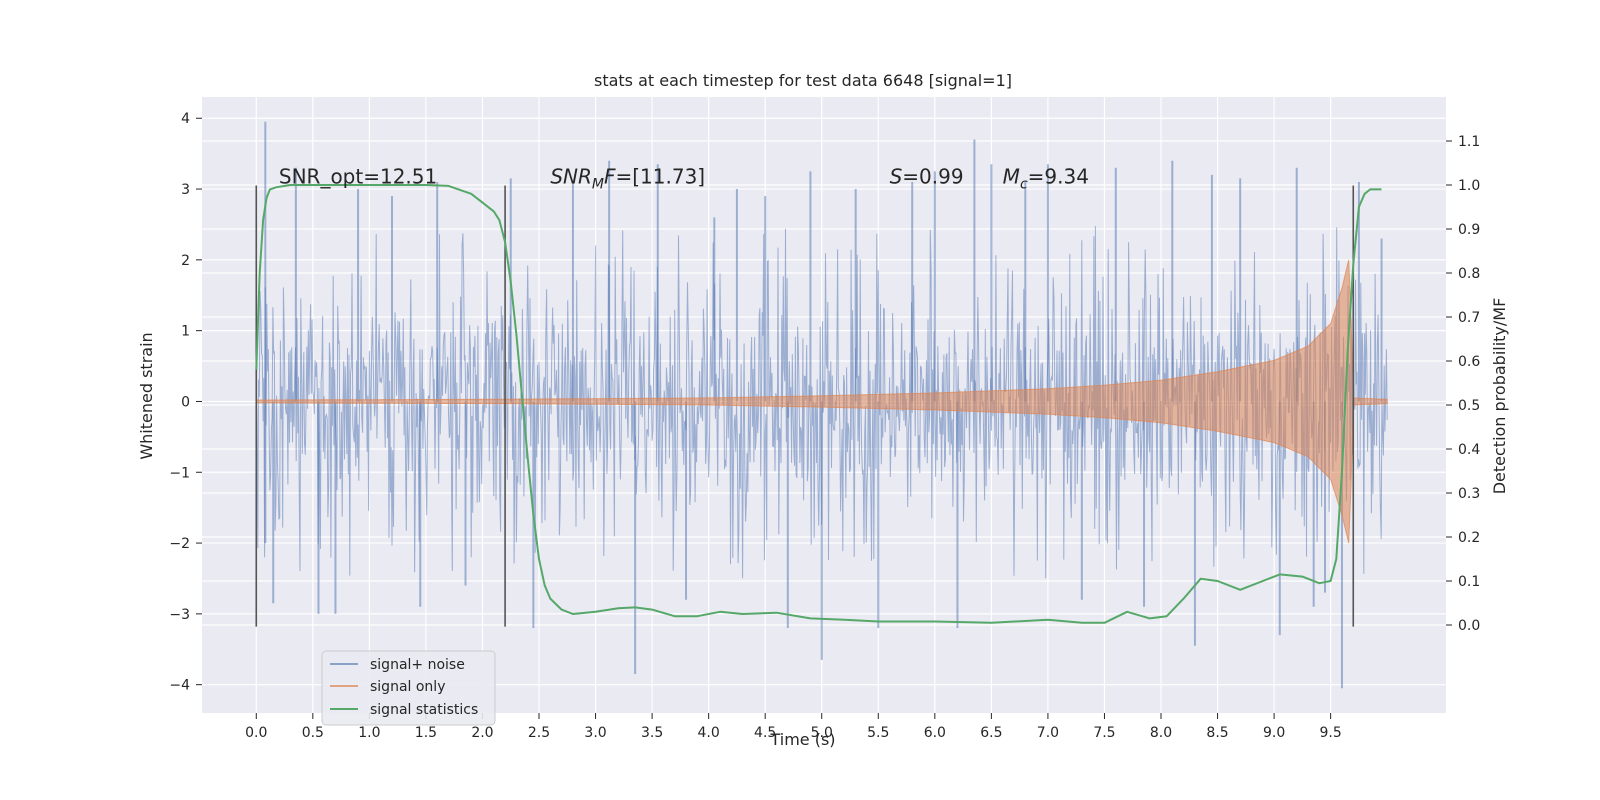 The image size is (1600, 800). I want to click on x-tick-label: 5.5, so click(878, 733).